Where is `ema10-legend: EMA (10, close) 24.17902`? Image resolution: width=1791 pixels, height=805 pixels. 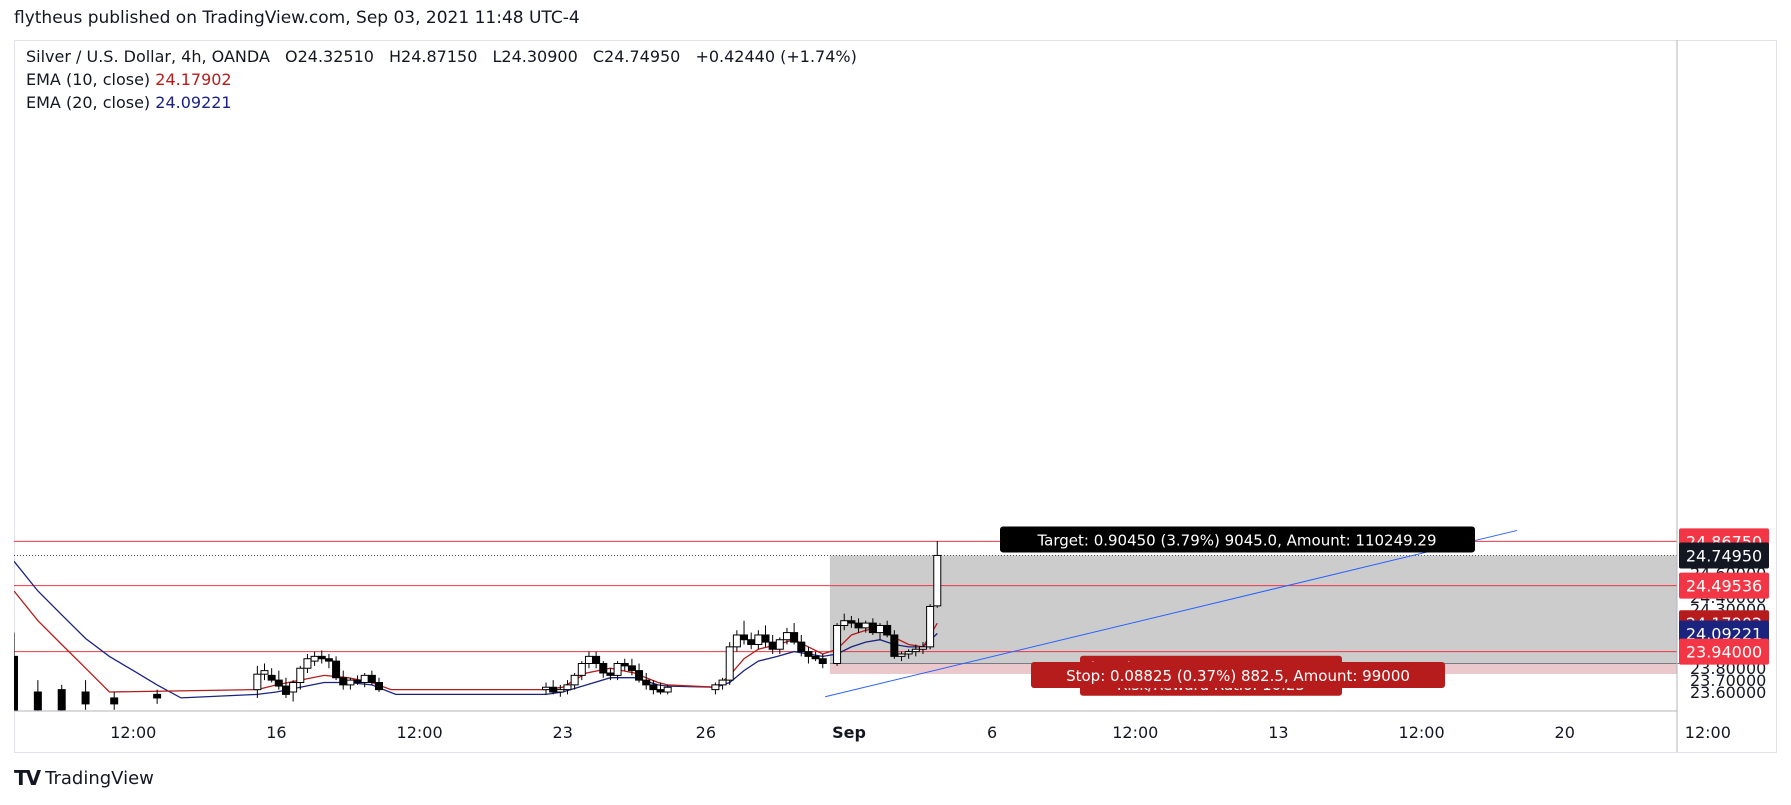 ema10-legend: EMA (10, close) 24.17902 is located at coordinates (129, 79).